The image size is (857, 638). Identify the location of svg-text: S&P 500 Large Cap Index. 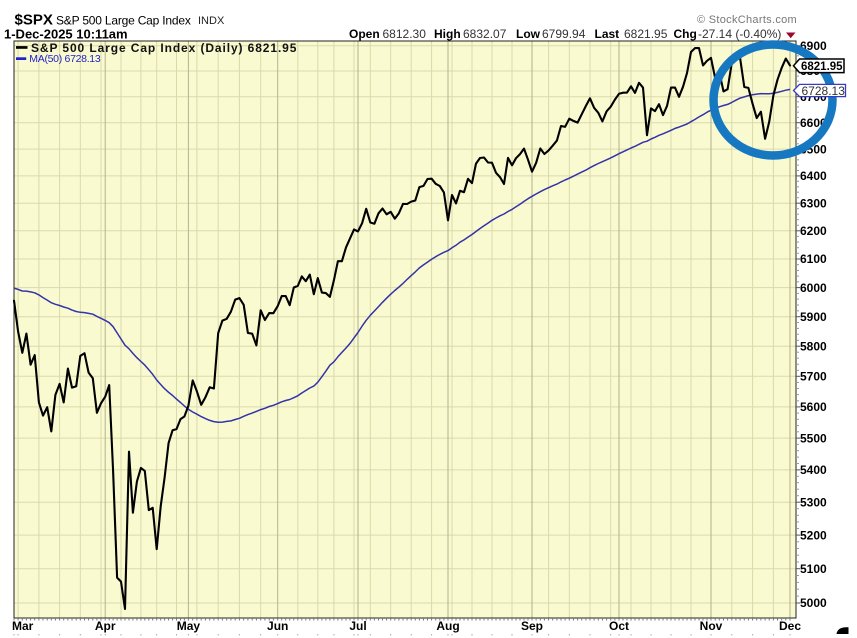
(123, 21).